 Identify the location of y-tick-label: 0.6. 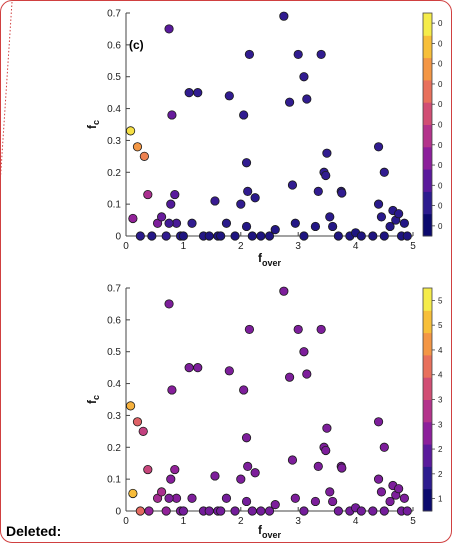
(114, 320).